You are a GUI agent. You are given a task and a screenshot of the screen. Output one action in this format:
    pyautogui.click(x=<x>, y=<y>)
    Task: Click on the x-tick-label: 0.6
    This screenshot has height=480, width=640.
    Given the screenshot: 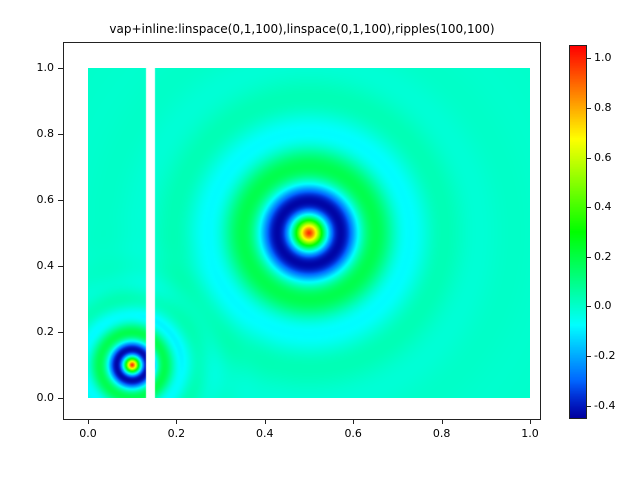 What is the action you would take?
    pyautogui.click(x=353, y=433)
    